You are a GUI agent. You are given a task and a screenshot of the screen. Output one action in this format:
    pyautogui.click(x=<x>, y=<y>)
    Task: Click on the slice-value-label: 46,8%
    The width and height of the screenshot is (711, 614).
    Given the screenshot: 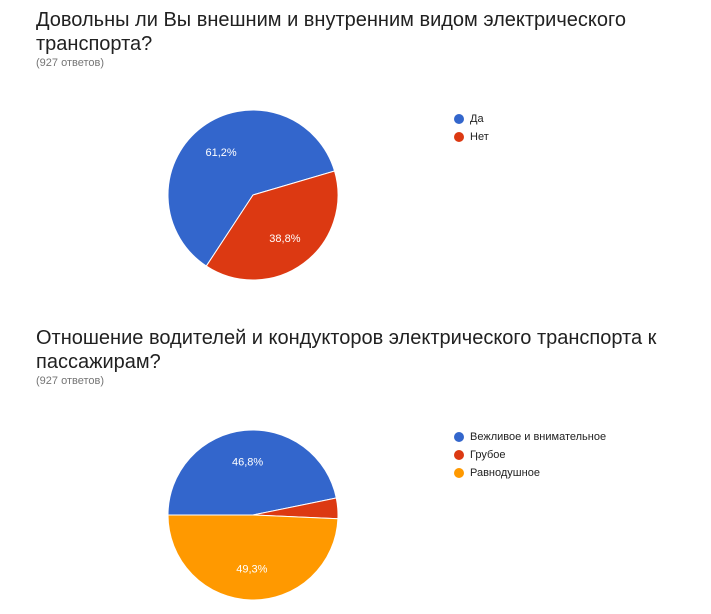 What is the action you would take?
    pyautogui.click(x=247, y=463)
    